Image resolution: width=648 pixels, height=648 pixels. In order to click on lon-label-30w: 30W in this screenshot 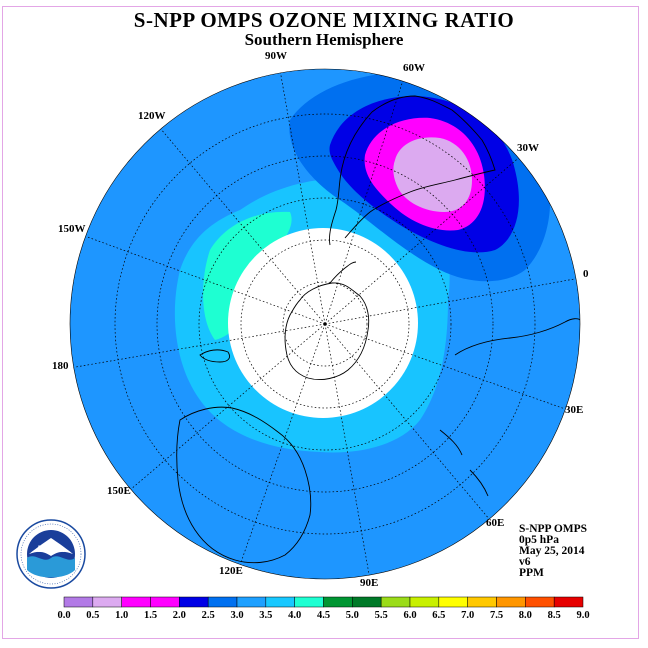, I will do `click(528, 148)`.